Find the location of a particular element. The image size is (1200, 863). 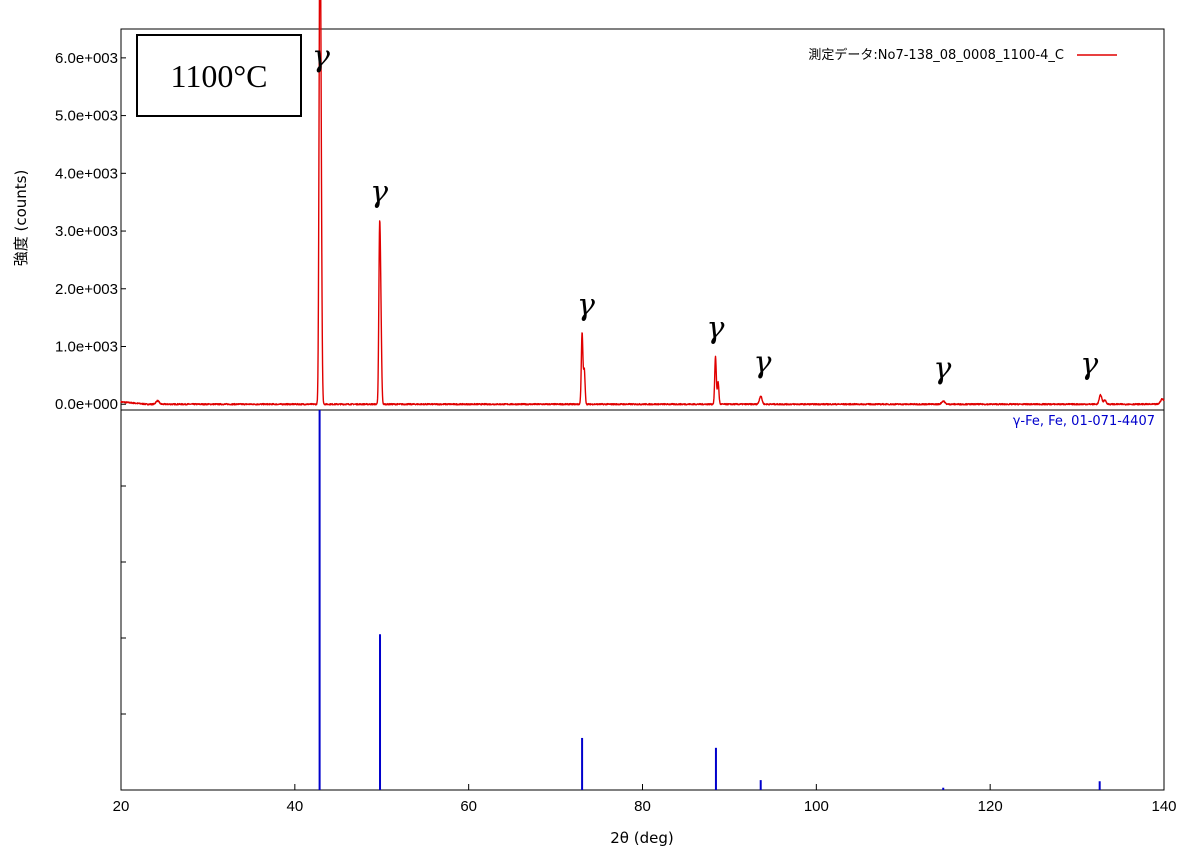

temperature-box-frame is located at coordinates (219, 75).